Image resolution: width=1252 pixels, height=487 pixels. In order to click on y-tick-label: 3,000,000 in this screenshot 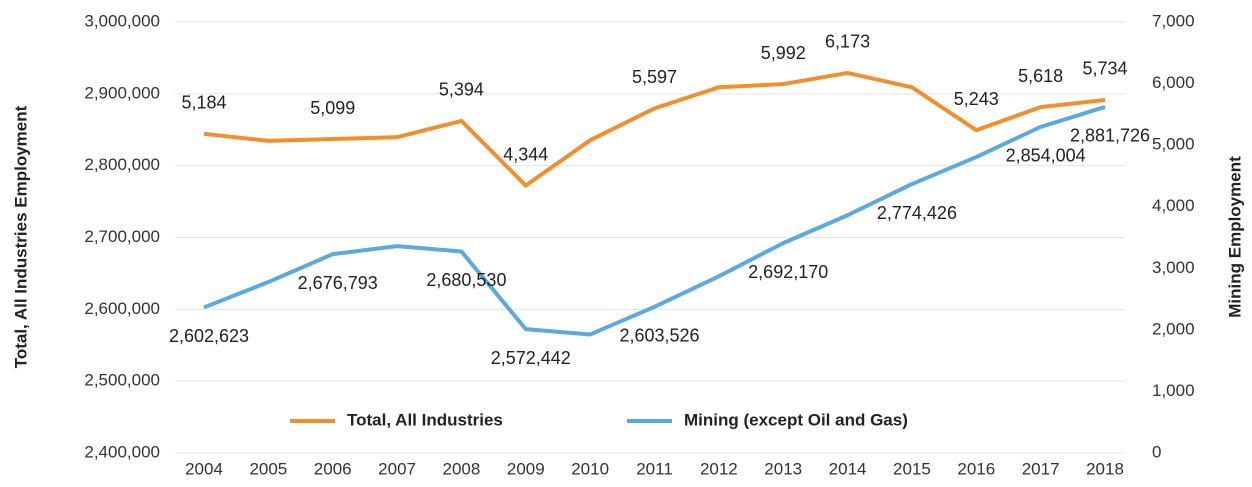, I will do `click(122, 20)`.